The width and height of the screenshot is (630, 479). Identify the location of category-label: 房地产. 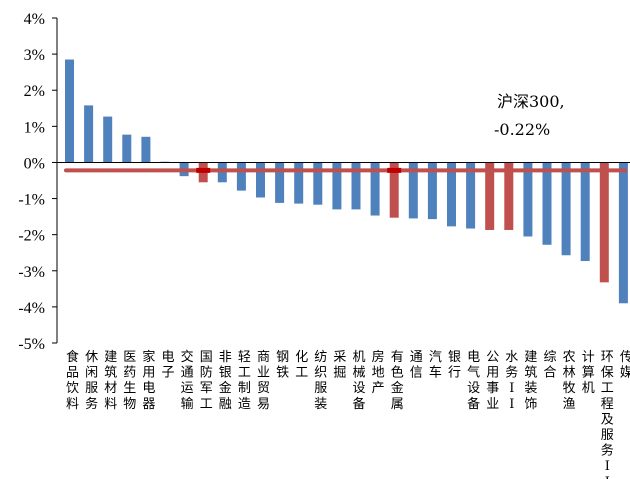
(378, 372).